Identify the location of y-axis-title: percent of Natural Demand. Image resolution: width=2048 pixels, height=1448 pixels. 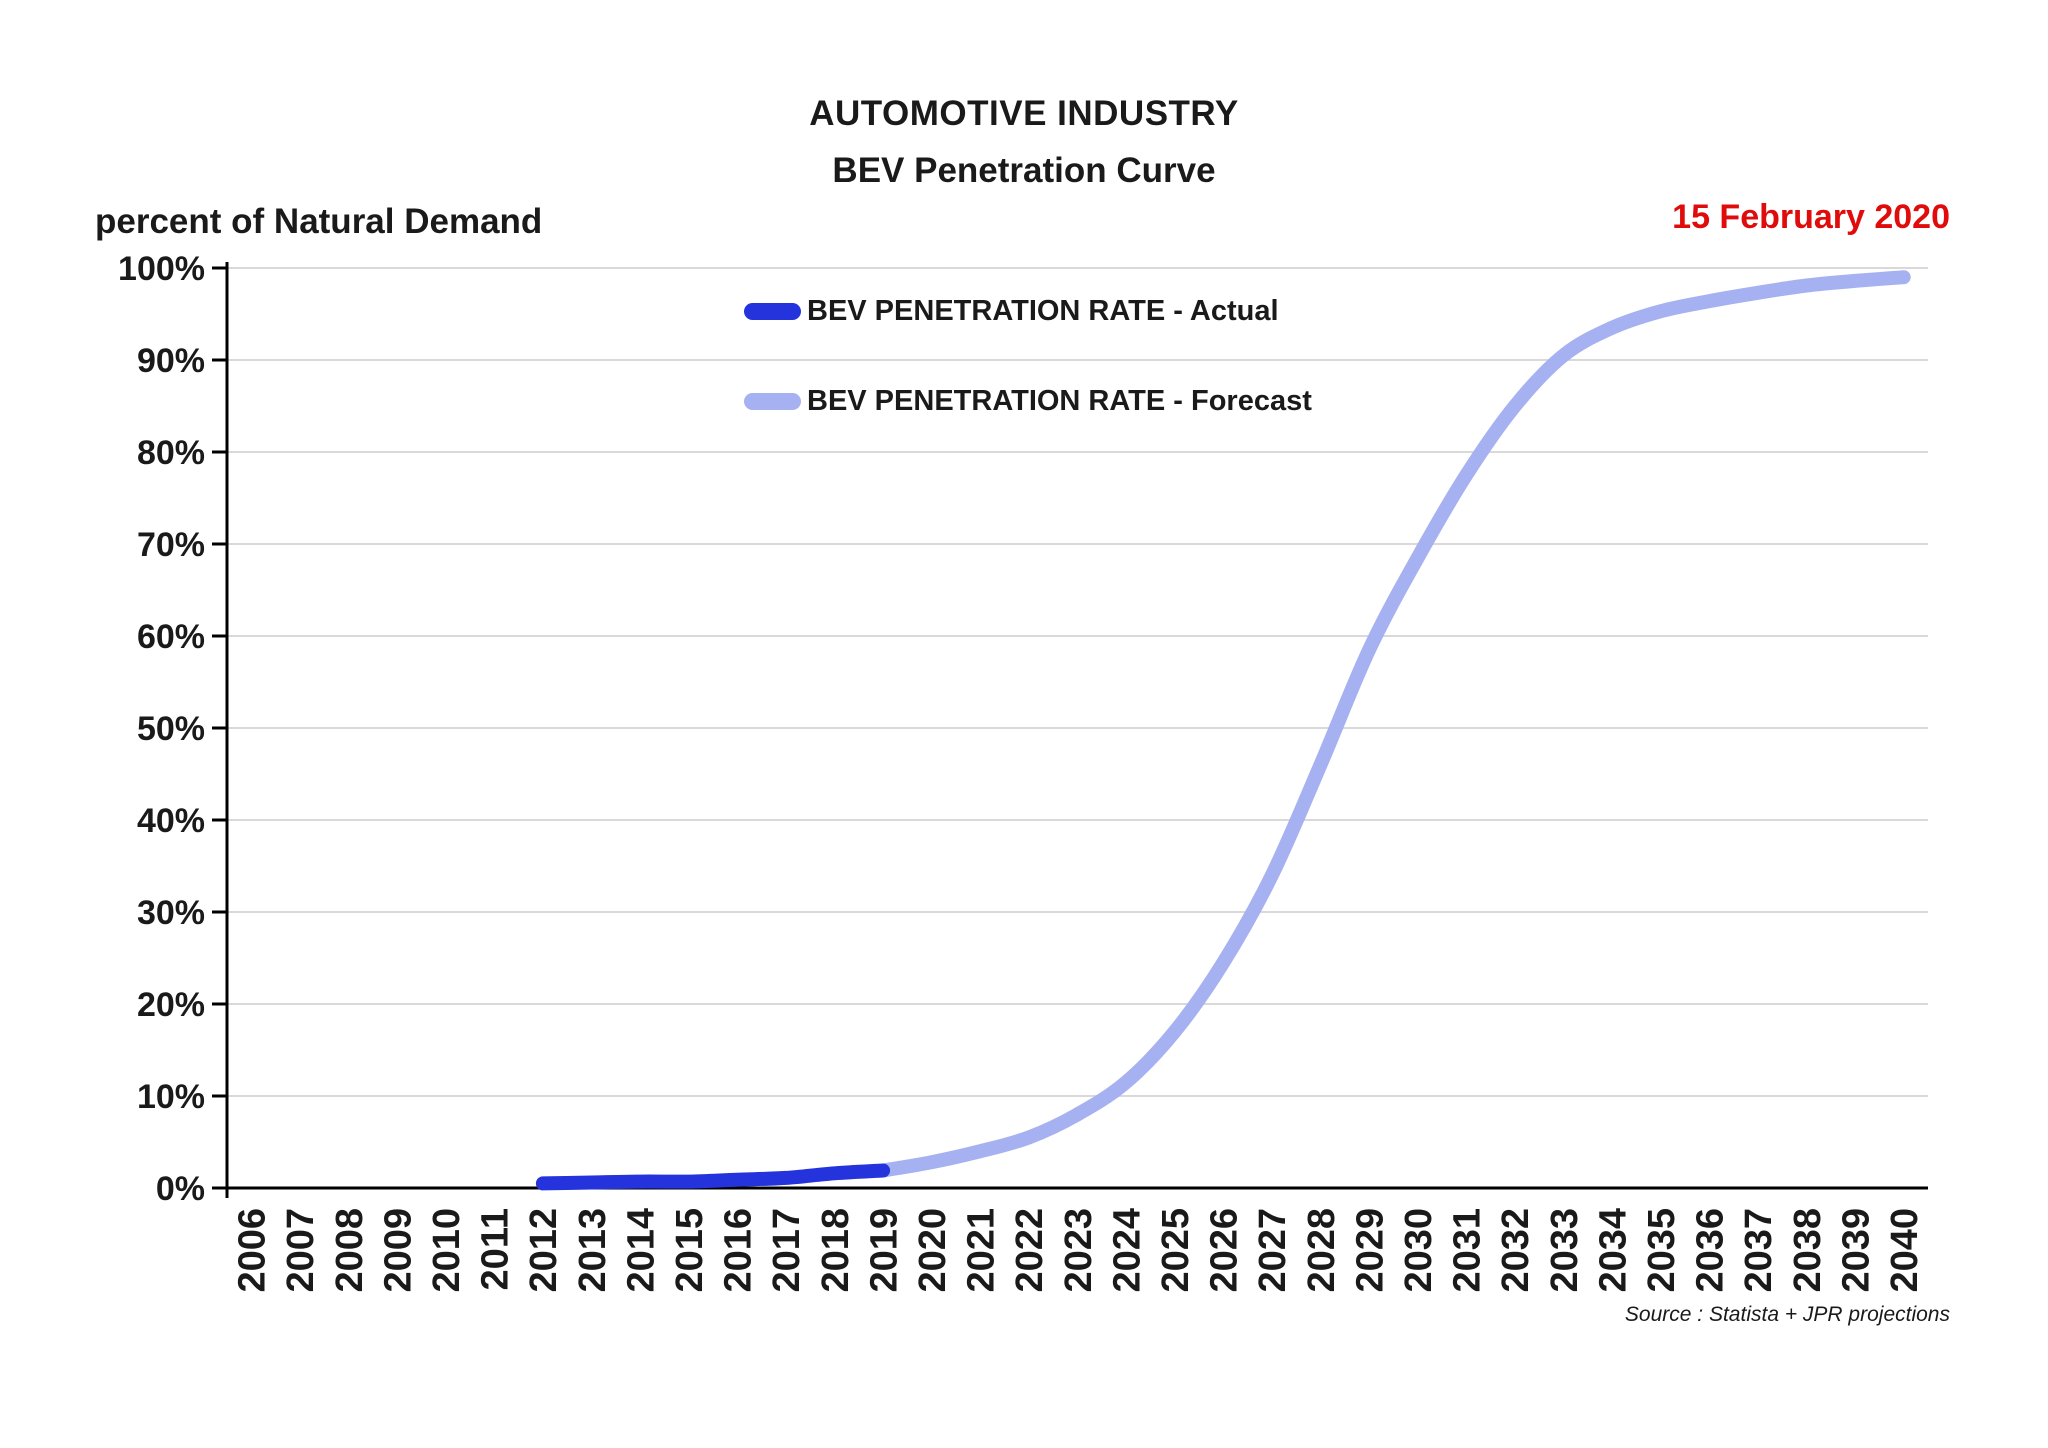
(319, 221).